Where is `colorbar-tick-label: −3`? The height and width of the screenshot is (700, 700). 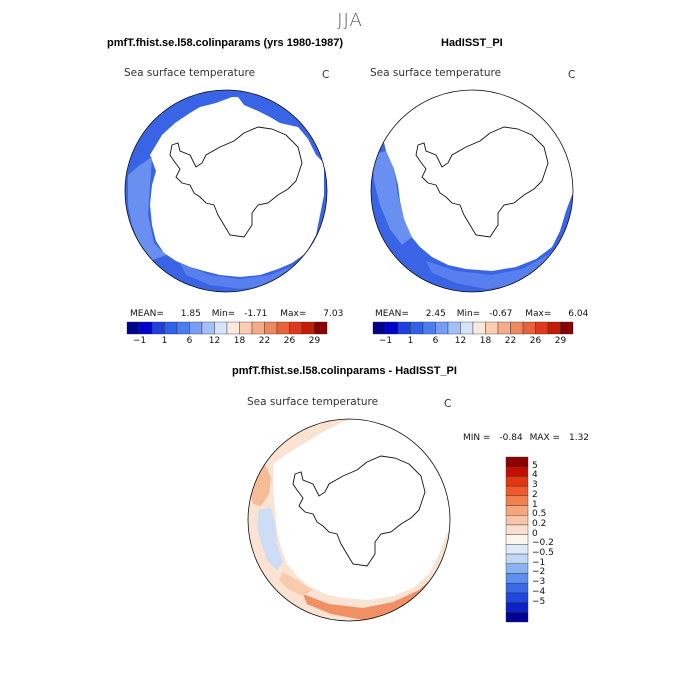
colorbar-tick-label: −3 is located at coordinates (539, 582).